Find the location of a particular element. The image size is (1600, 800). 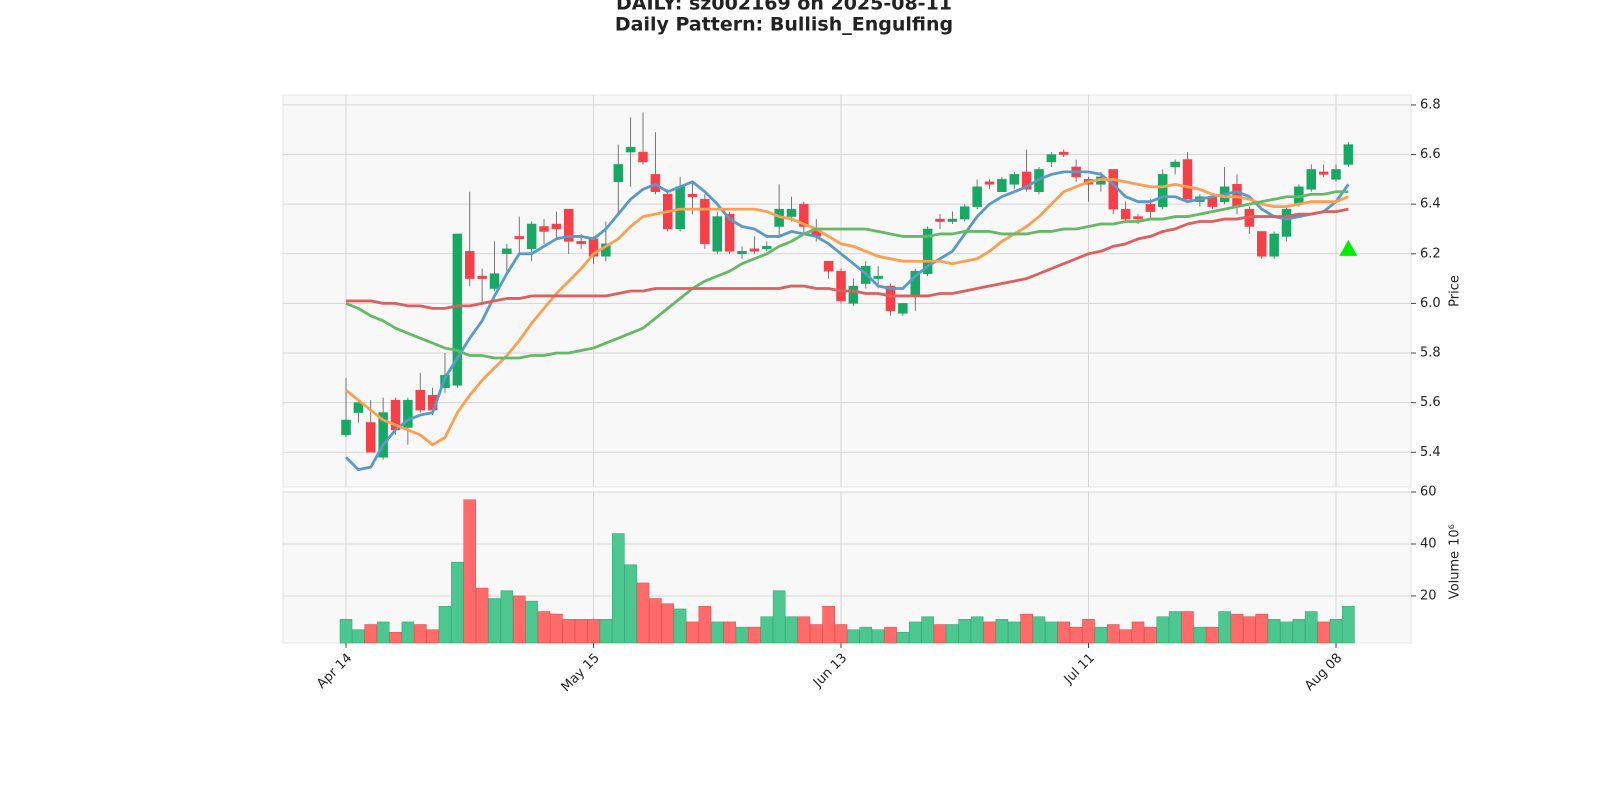

chart-subtitle: Daily Pattern: Bullish_Engulfing is located at coordinates (784, 25).